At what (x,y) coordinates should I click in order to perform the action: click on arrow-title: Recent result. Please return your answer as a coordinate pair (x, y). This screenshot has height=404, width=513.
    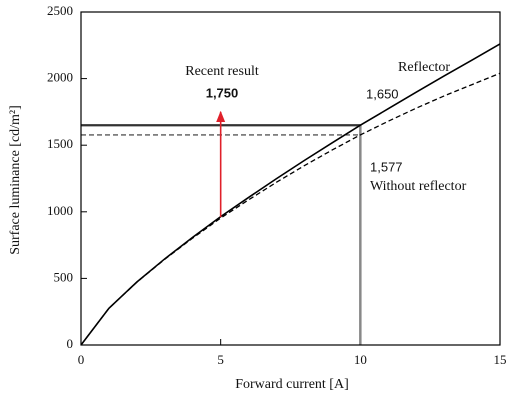
    Looking at the image, I should click on (222, 71).